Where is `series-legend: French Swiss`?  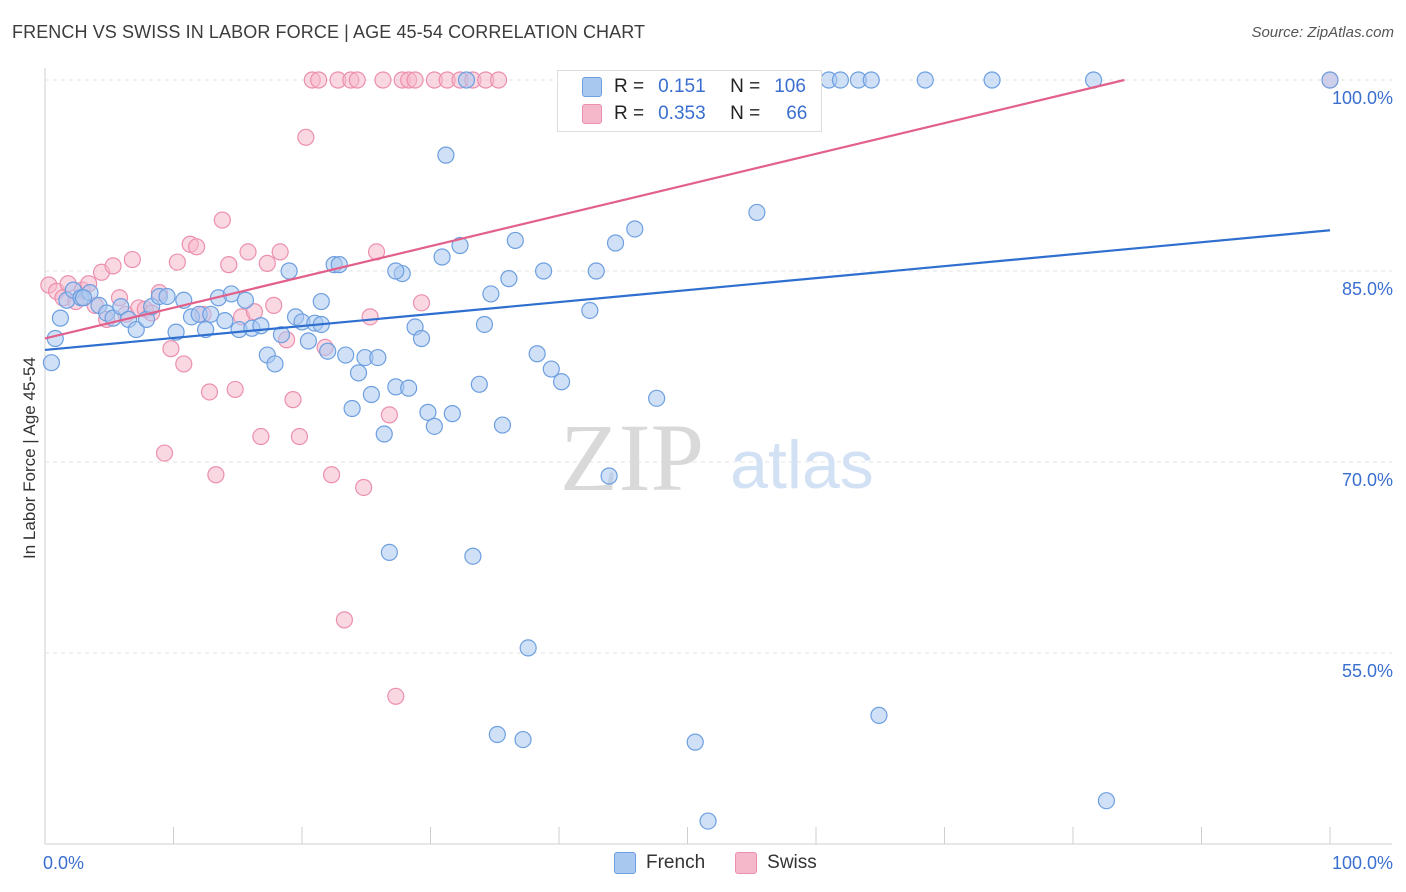
series-legend: French Swiss is located at coordinates (730, 863).